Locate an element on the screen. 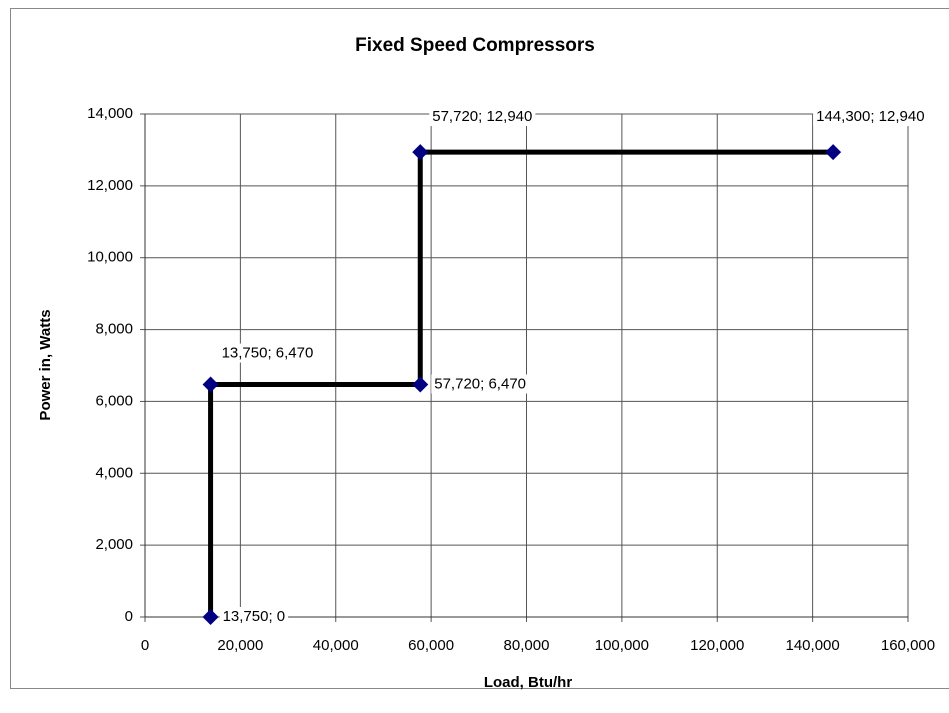 The width and height of the screenshot is (949, 713). x-tick-label: 60,000 is located at coordinates (431, 645).